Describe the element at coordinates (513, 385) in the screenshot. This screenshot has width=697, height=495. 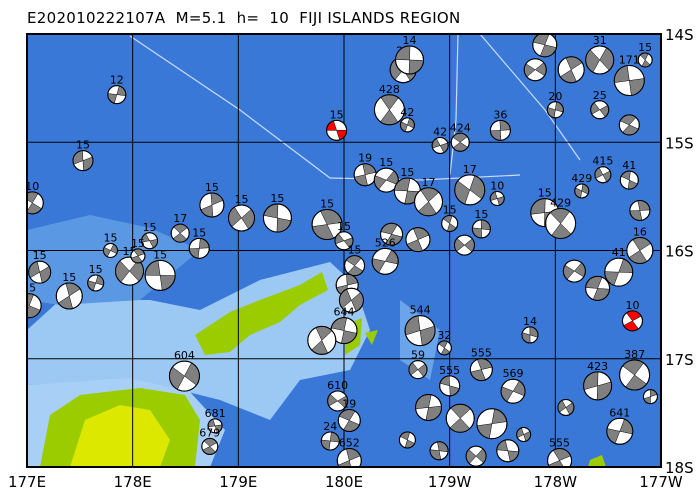
I see `focal-mechanism: 569` at that location.